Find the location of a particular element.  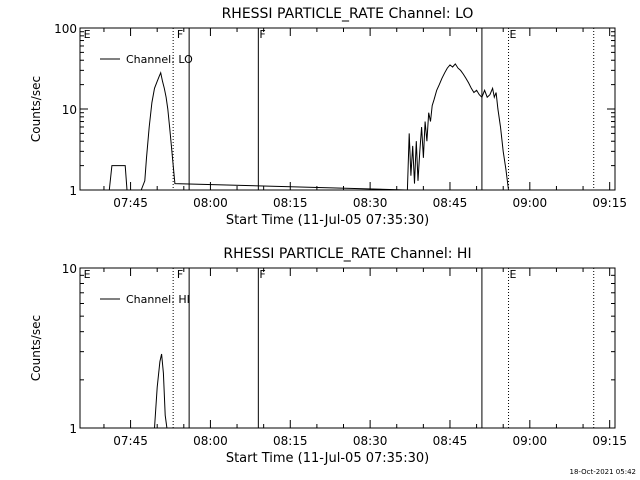

y-tick-label: 100 is located at coordinates (65, 29).